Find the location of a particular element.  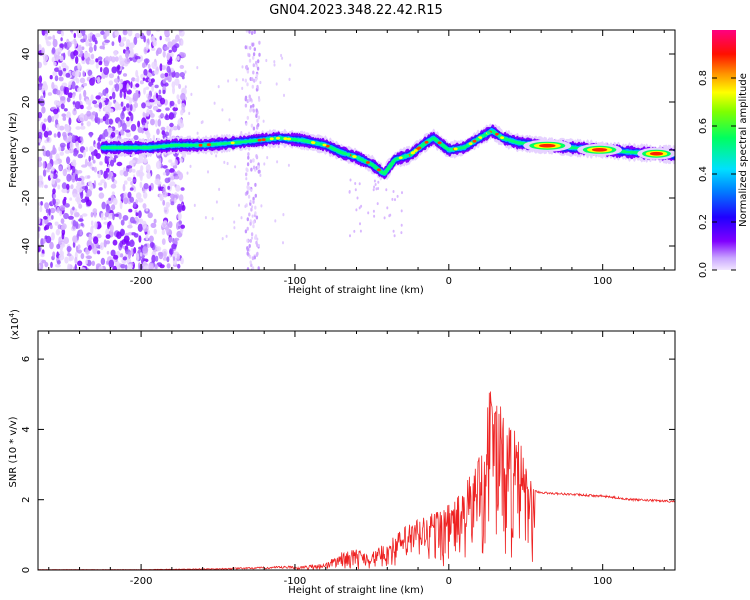

x-tick-label: 0 is located at coordinates (449, 281).